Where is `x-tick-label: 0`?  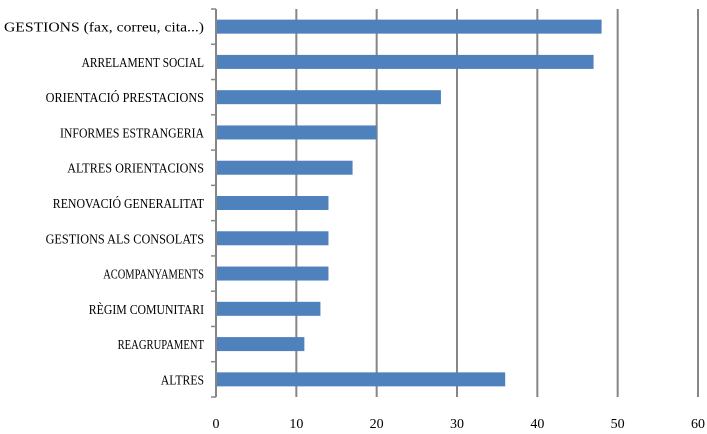
x-tick-label: 0 is located at coordinates (216, 424).